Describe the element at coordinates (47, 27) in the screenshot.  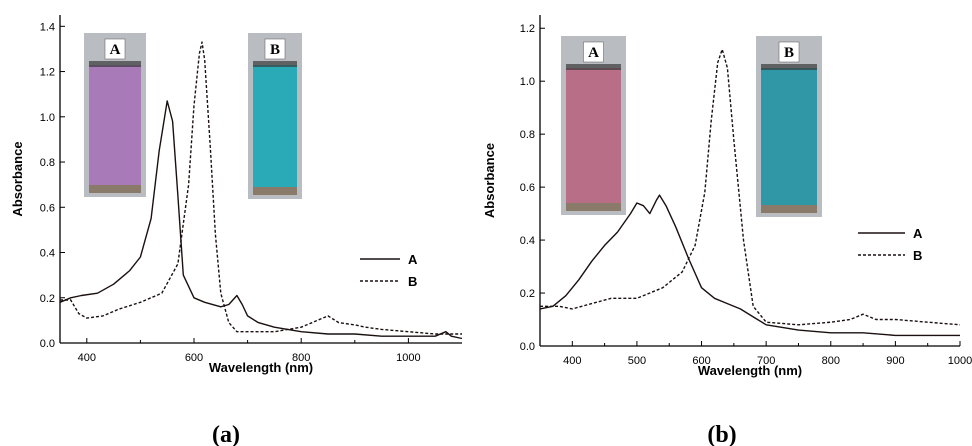
I see `y-tick-label: 1.4` at that location.